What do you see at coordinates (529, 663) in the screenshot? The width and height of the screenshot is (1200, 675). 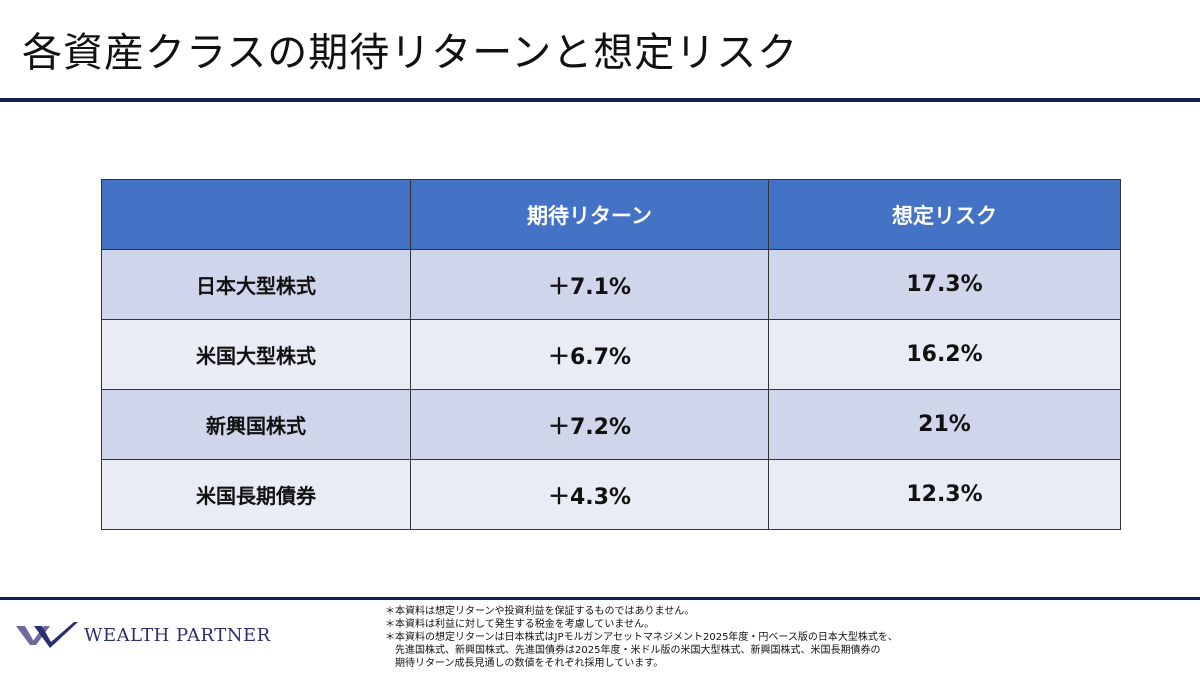 I see `note: 期待リターン成長見通しの数値をそれぞれ採用しています。` at bounding box center [529, 663].